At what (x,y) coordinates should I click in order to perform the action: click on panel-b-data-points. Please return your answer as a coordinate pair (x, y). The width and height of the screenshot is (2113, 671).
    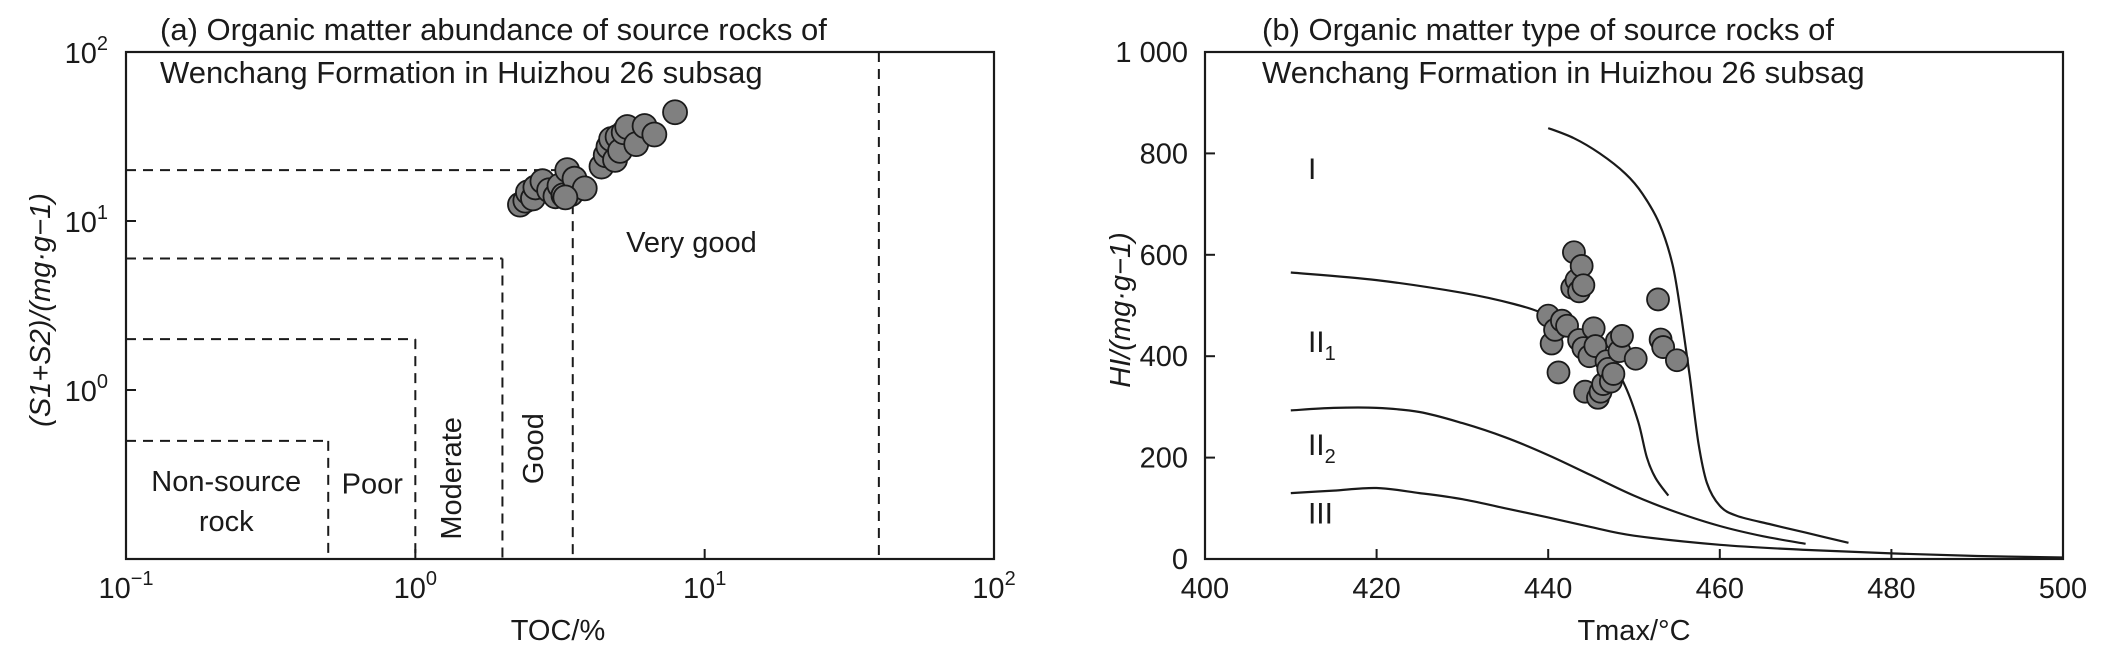
    Looking at the image, I should click on (1612, 325).